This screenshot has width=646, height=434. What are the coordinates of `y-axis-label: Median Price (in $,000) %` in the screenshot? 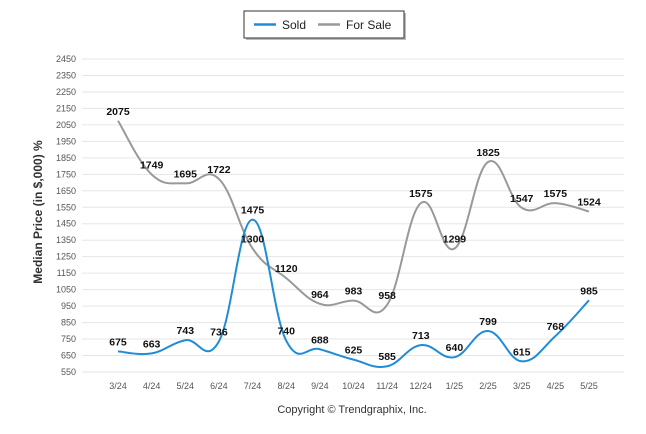 It's located at (38, 212).